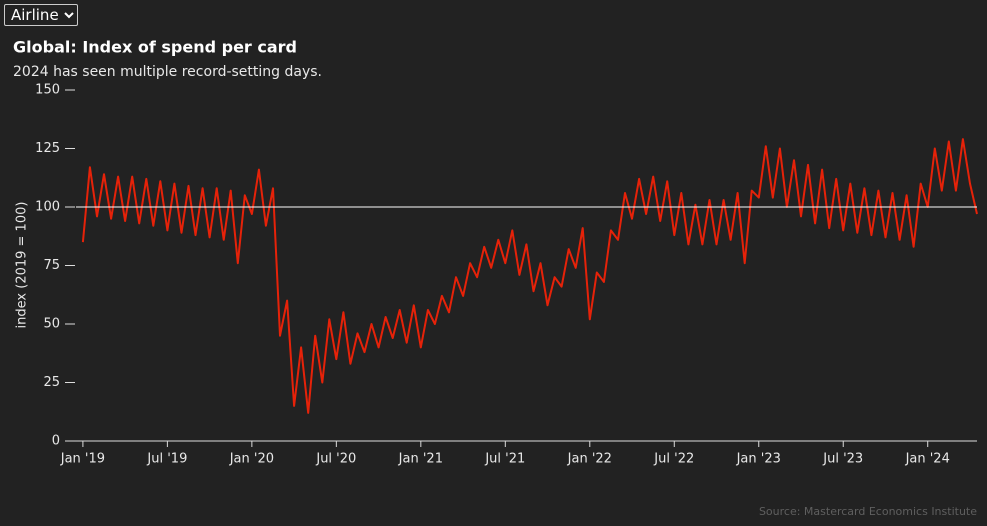 This screenshot has height=526, width=987. What do you see at coordinates (335, 459) in the screenshot?
I see `x-tick-label: Jul '20` at bounding box center [335, 459].